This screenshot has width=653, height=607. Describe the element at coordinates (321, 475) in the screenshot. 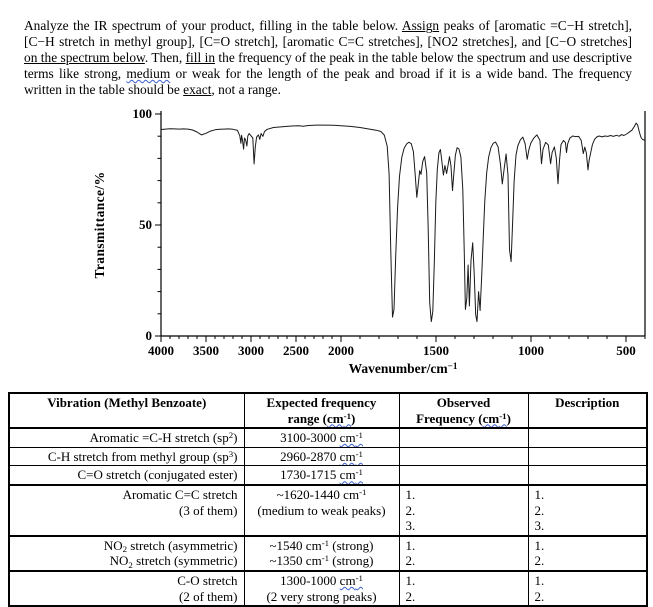

I see `table-cell: 1730-1715 cm-1` at that location.